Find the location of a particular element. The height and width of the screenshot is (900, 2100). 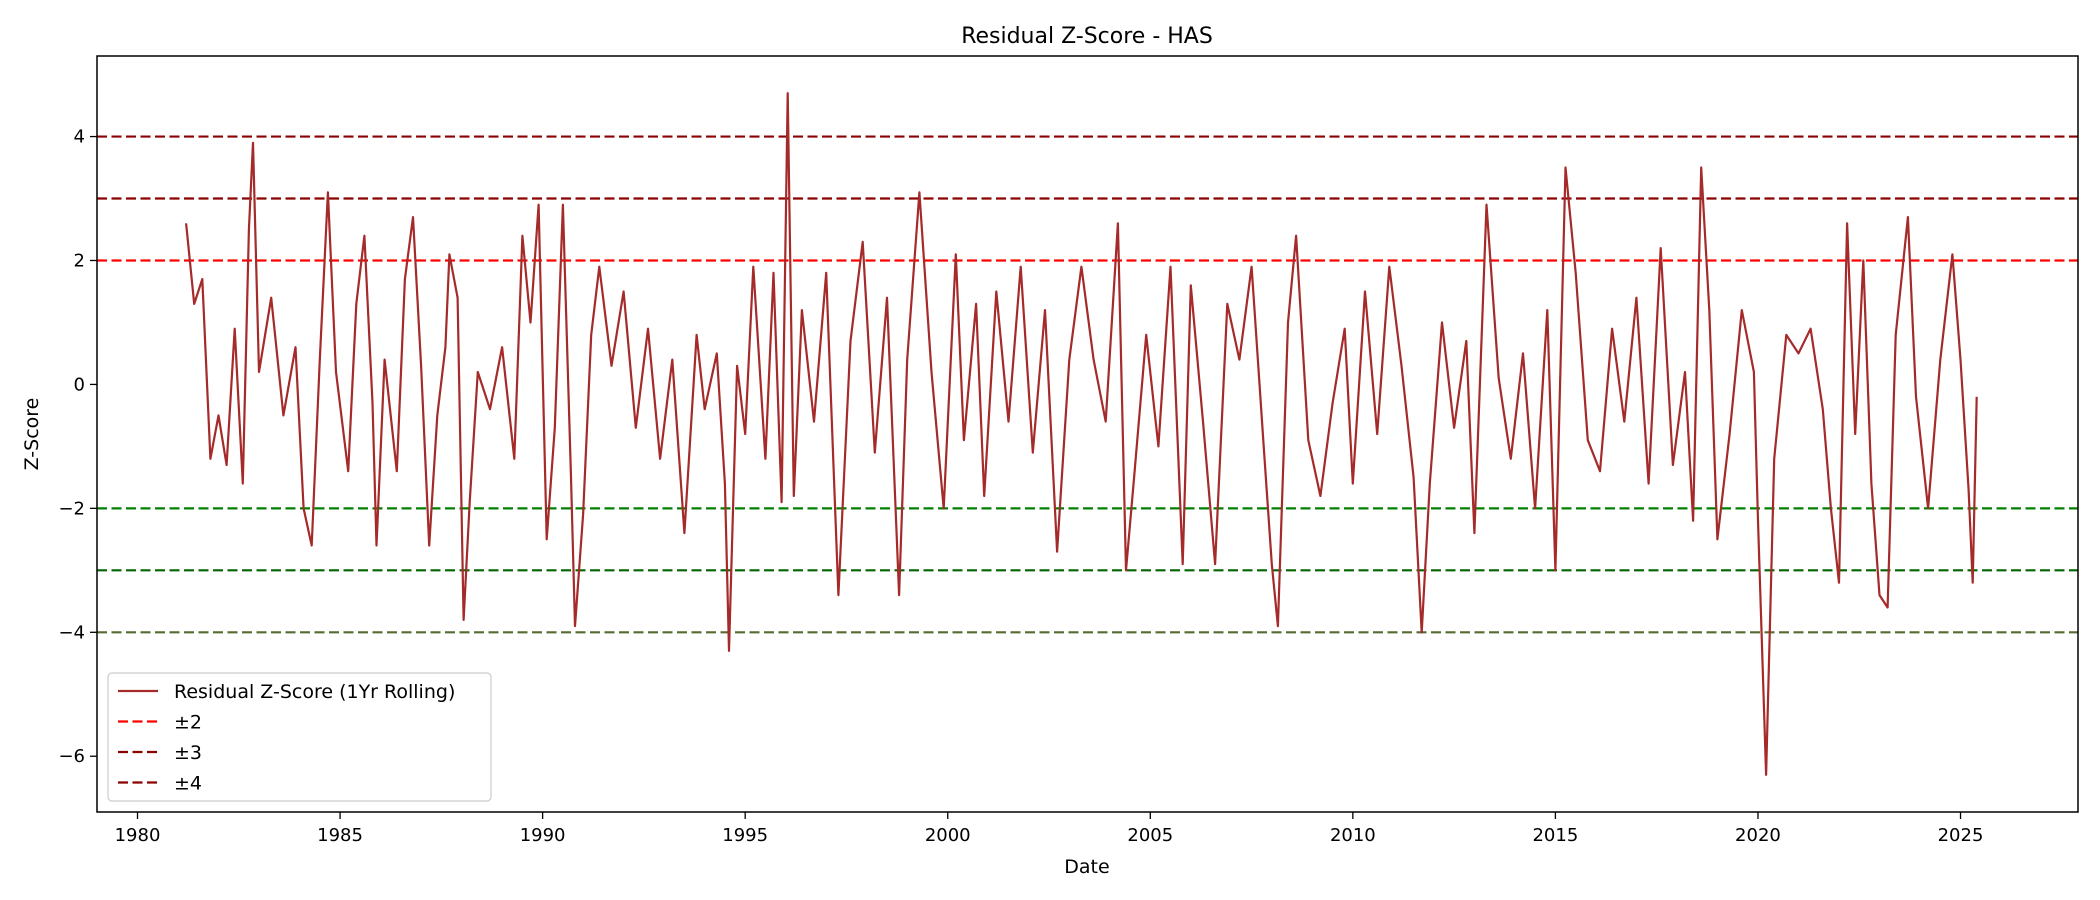

x-tick-label: 1985 is located at coordinates (340, 835).